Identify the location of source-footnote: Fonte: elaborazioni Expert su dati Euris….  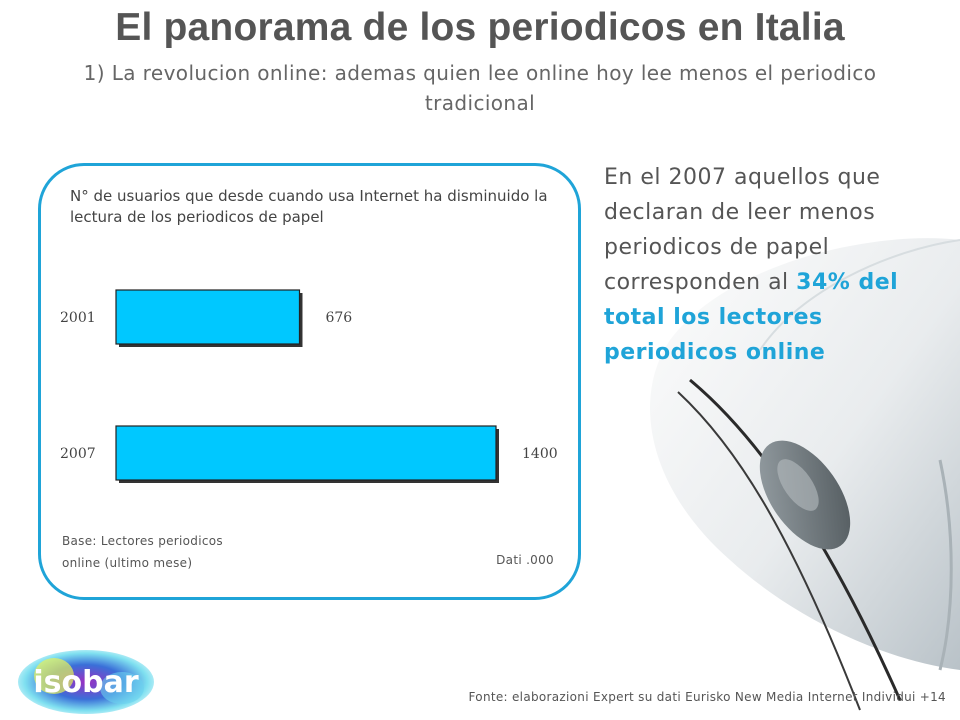
(707, 697).